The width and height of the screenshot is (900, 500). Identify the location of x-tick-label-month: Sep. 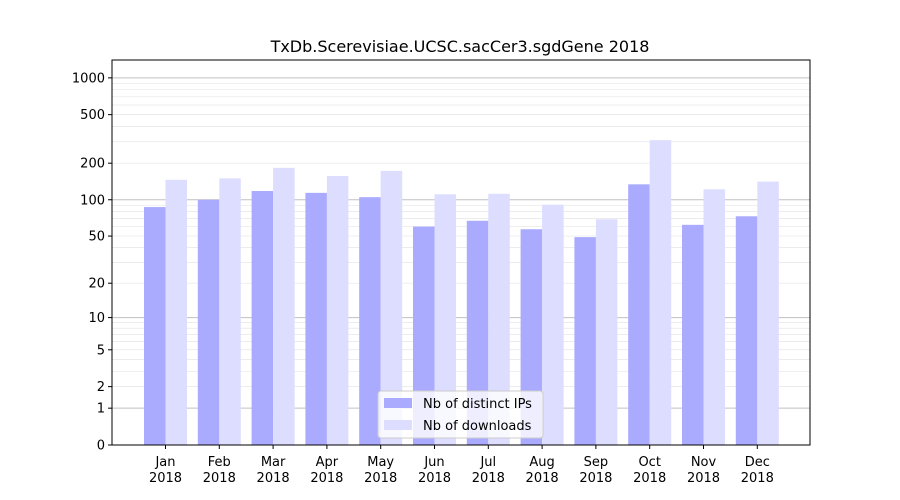
(596, 462).